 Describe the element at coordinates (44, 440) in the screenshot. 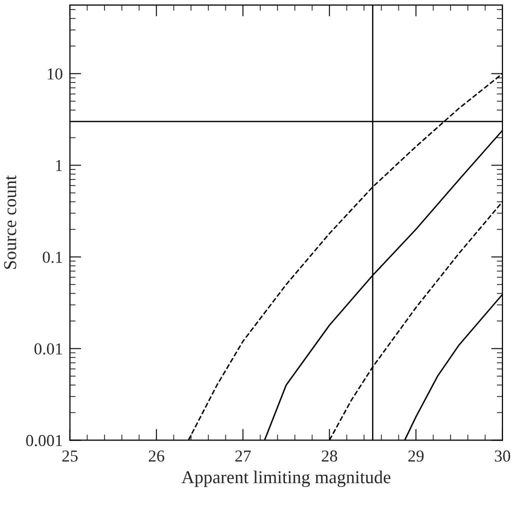

I see `y-tick-label: 0.001` at that location.